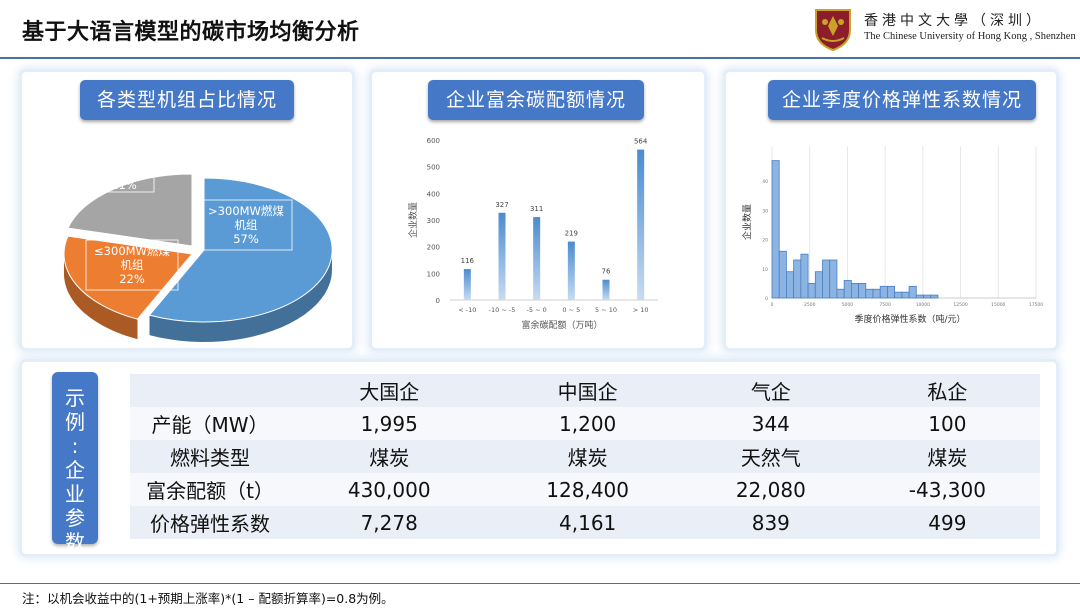  What do you see at coordinates (765, 241) in the screenshot?
I see `y-tick-label: 20` at bounding box center [765, 241].